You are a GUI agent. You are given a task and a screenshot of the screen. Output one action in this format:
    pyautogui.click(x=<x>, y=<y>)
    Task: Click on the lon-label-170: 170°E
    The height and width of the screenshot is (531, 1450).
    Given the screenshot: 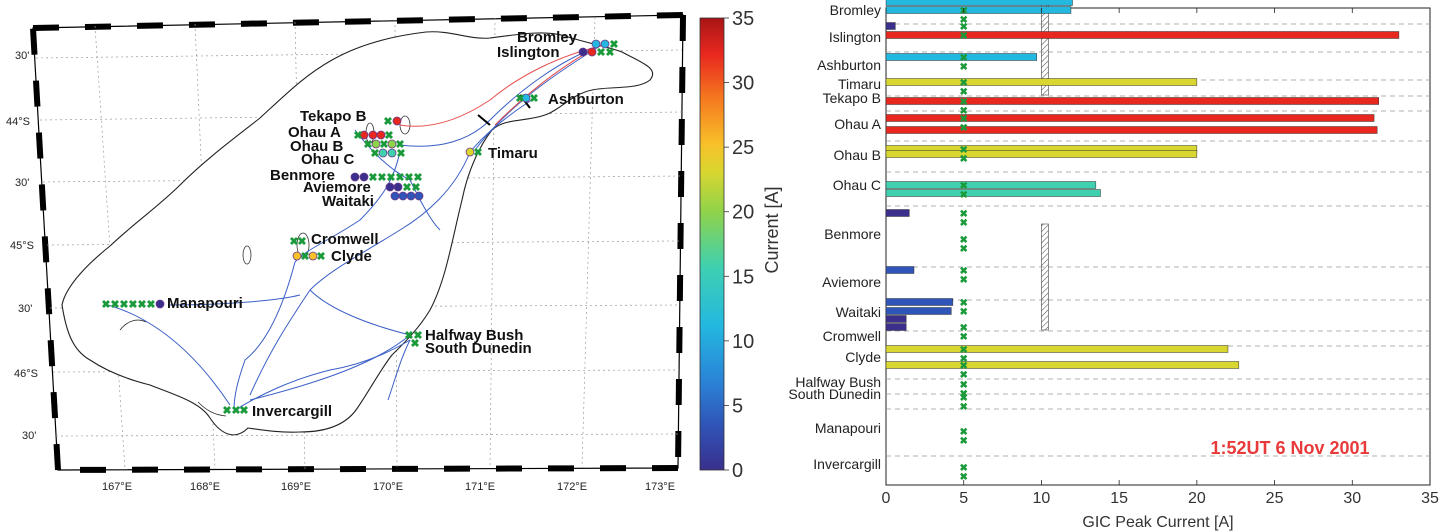 What is the action you would take?
    pyautogui.click(x=388, y=487)
    